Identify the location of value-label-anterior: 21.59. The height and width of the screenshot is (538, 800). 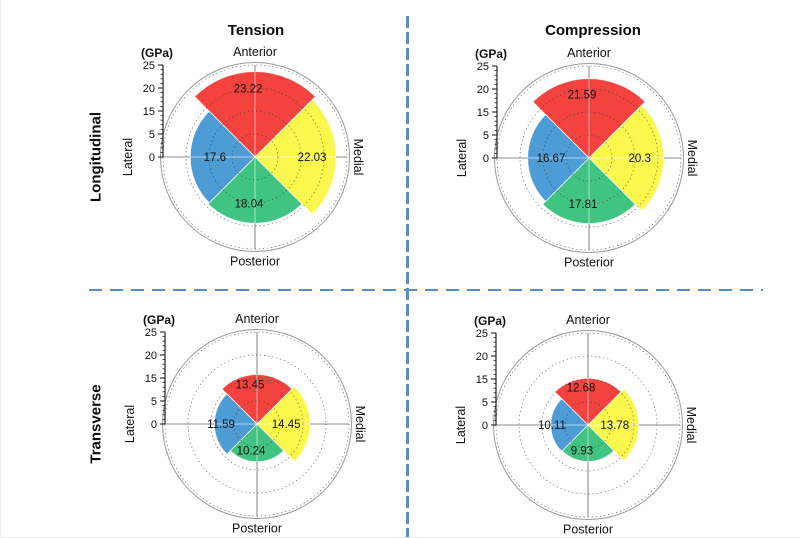
(582, 95).